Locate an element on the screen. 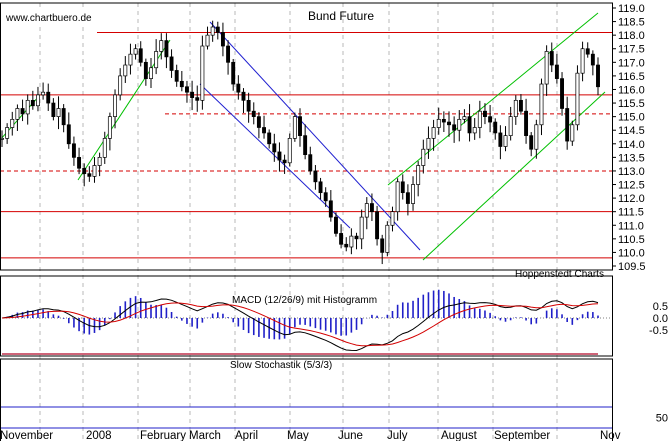  macd-tick-label: 0.5 is located at coordinates (660, 307).